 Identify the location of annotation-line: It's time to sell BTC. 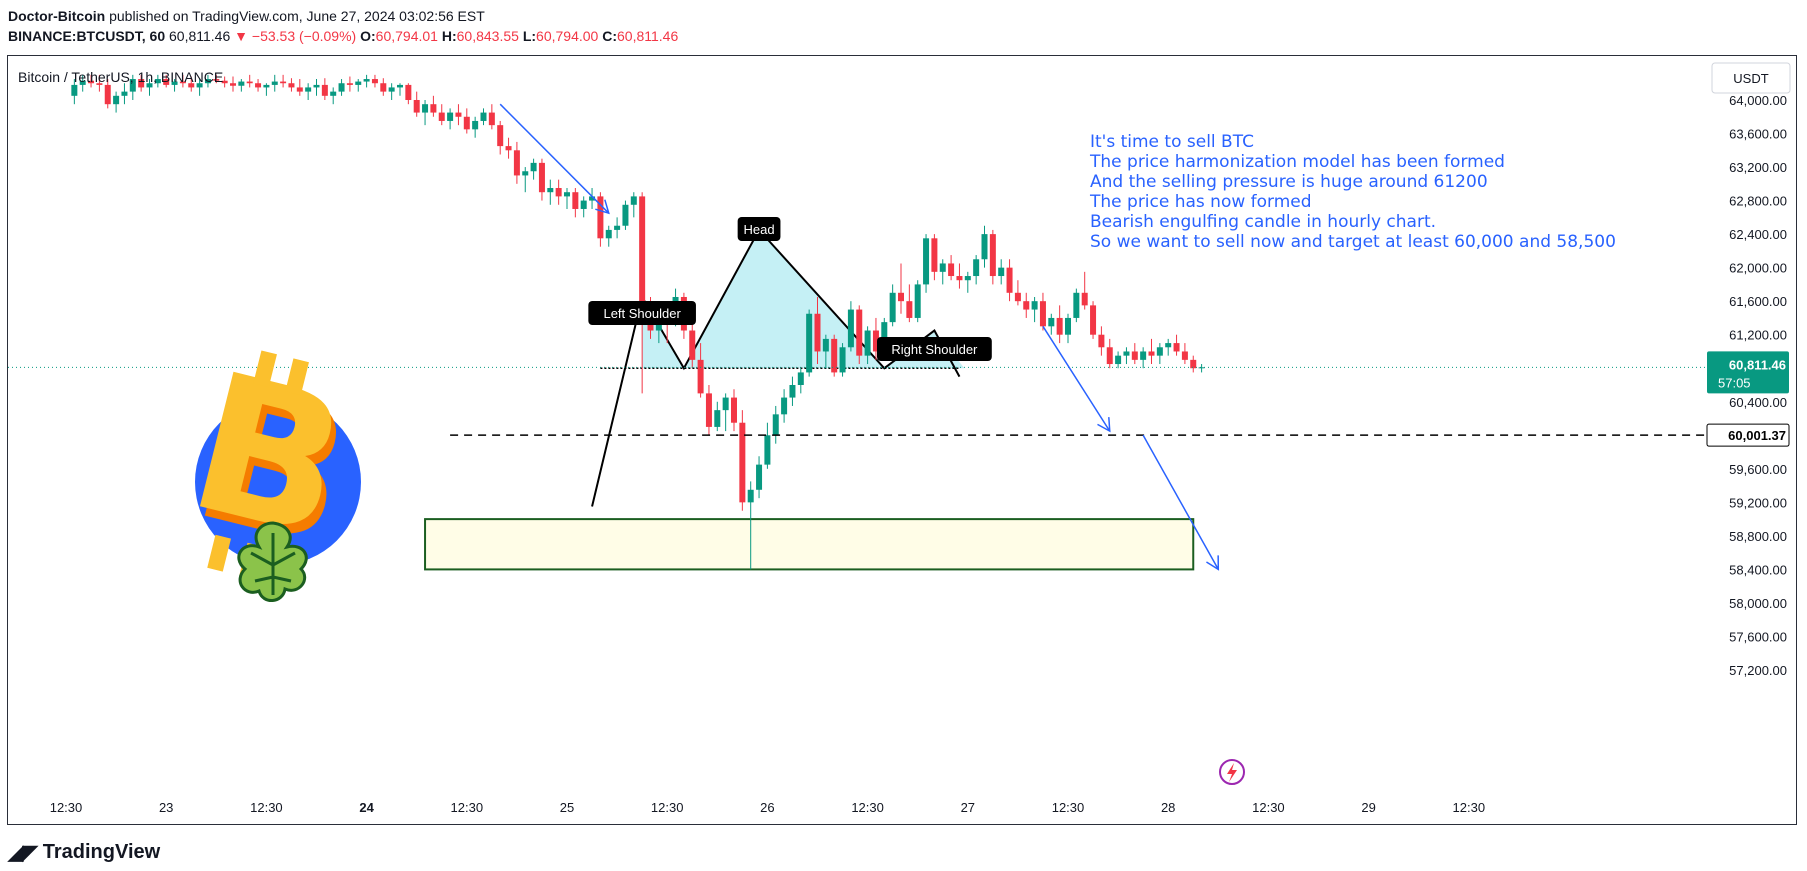
(1172, 142).